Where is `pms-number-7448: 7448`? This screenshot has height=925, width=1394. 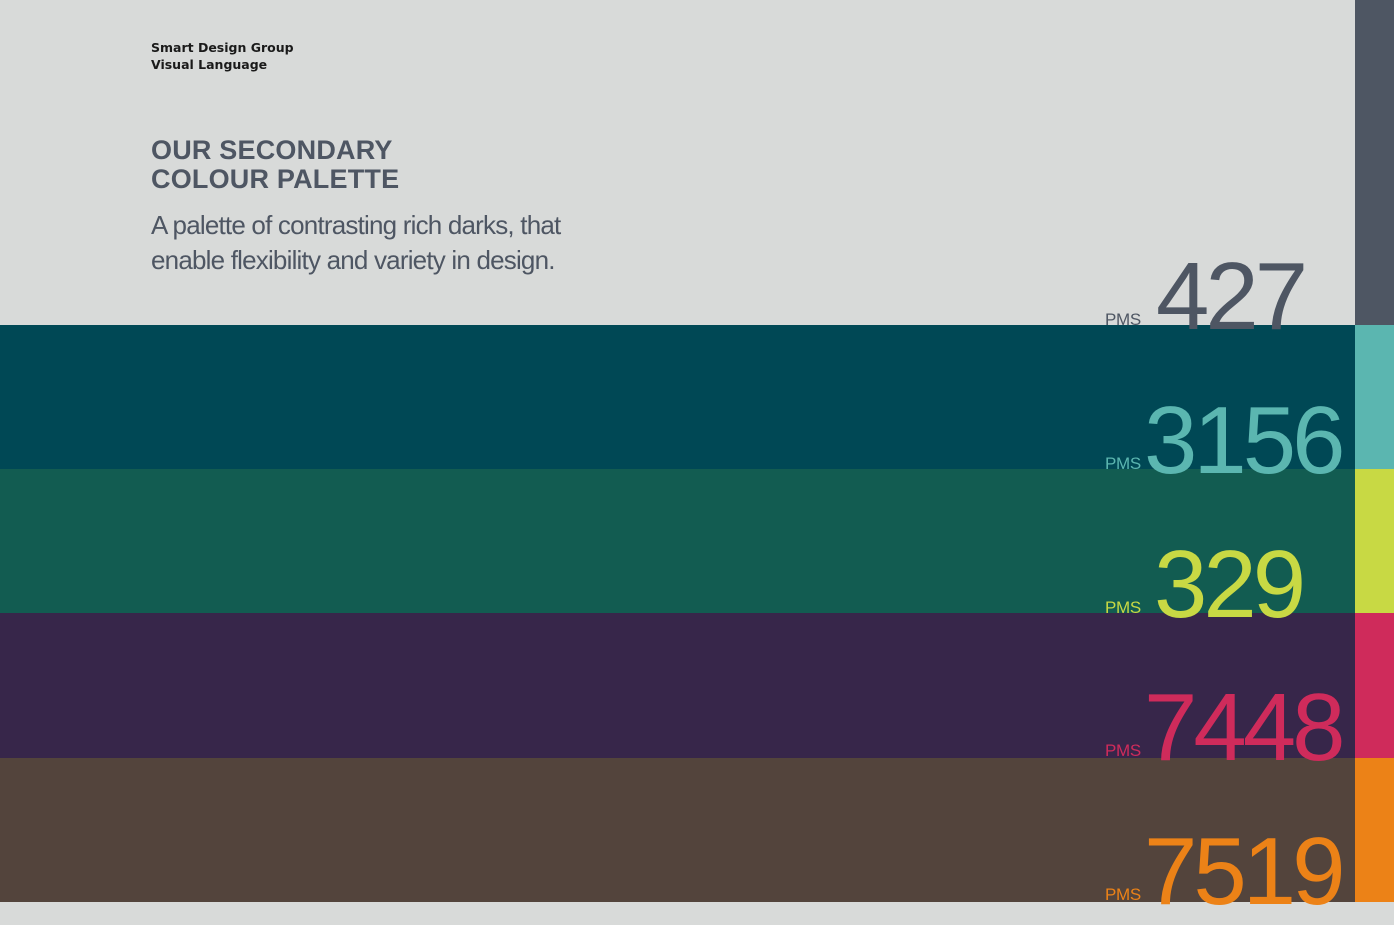 pms-number-7448: 7448 is located at coordinates (1245, 727).